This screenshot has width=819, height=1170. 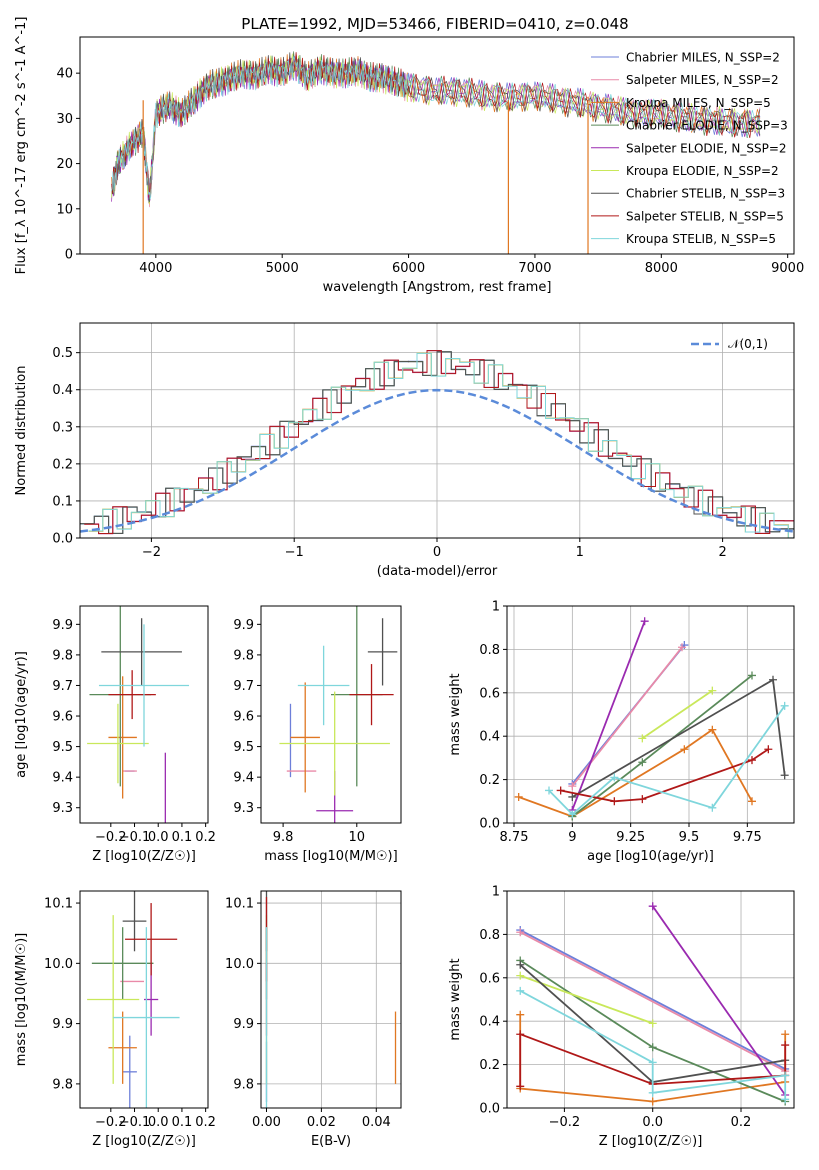 What do you see at coordinates (282, 268) in the screenshot?
I see `x-tick-label: 5000` at bounding box center [282, 268].